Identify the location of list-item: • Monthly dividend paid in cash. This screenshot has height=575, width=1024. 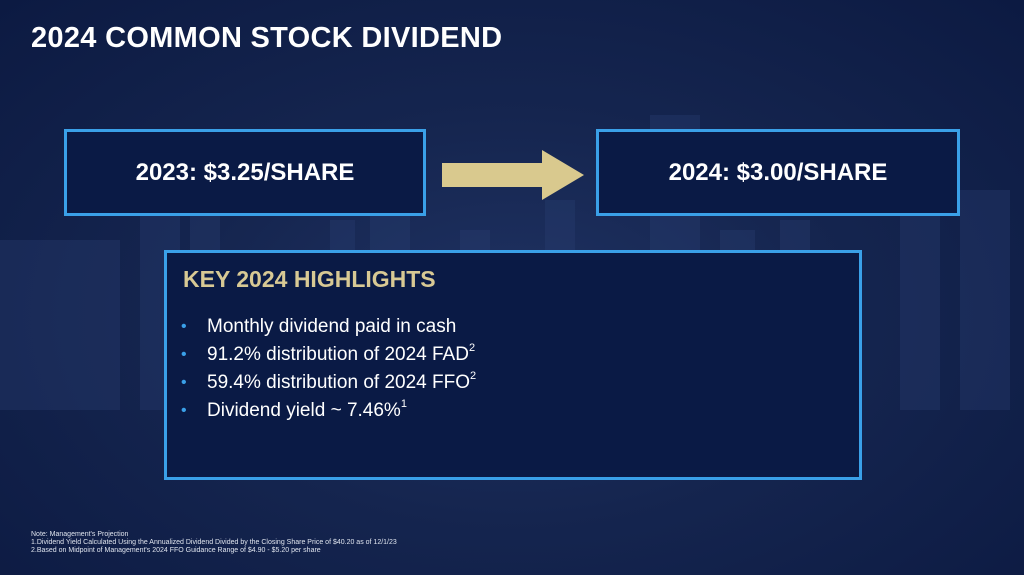
(328, 327).